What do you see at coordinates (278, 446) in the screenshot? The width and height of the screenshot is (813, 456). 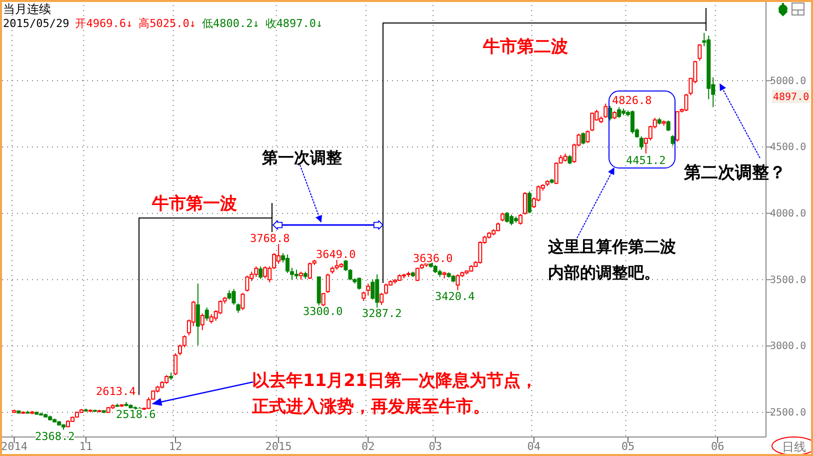 I see `x-tick-label: 2015` at bounding box center [278, 446].